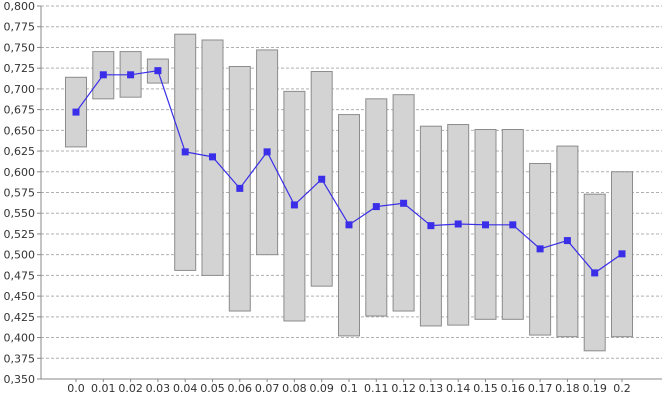 The image size is (670, 400). What do you see at coordinates (294, 388) in the screenshot?
I see `x-tick-label: 0.08` at bounding box center [294, 388].